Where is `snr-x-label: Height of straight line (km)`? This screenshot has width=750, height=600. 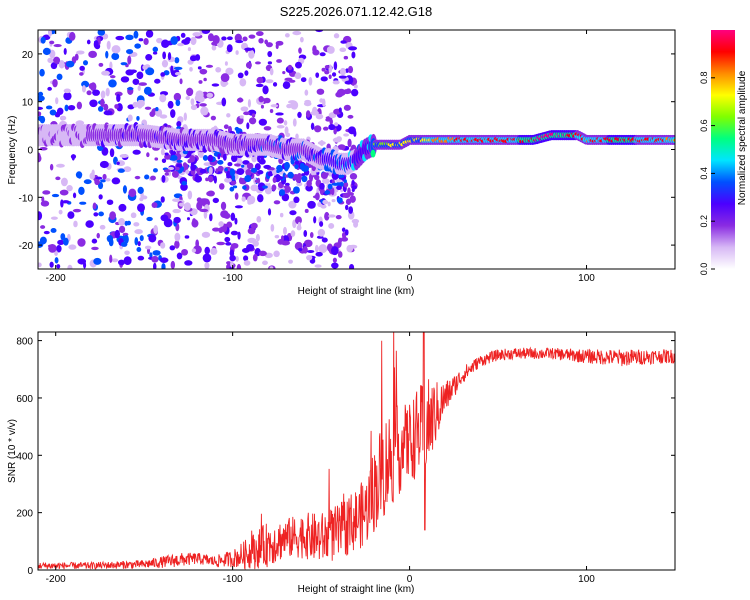 snr-x-label: Height of straight line (km) is located at coordinates (356, 589).